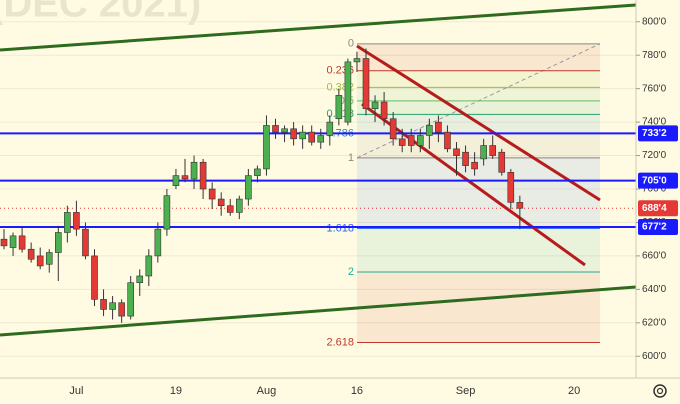  What do you see at coordinates (654, 180) in the screenshot?
I see `price-label: 705'0` at bounding box center [654, 180].